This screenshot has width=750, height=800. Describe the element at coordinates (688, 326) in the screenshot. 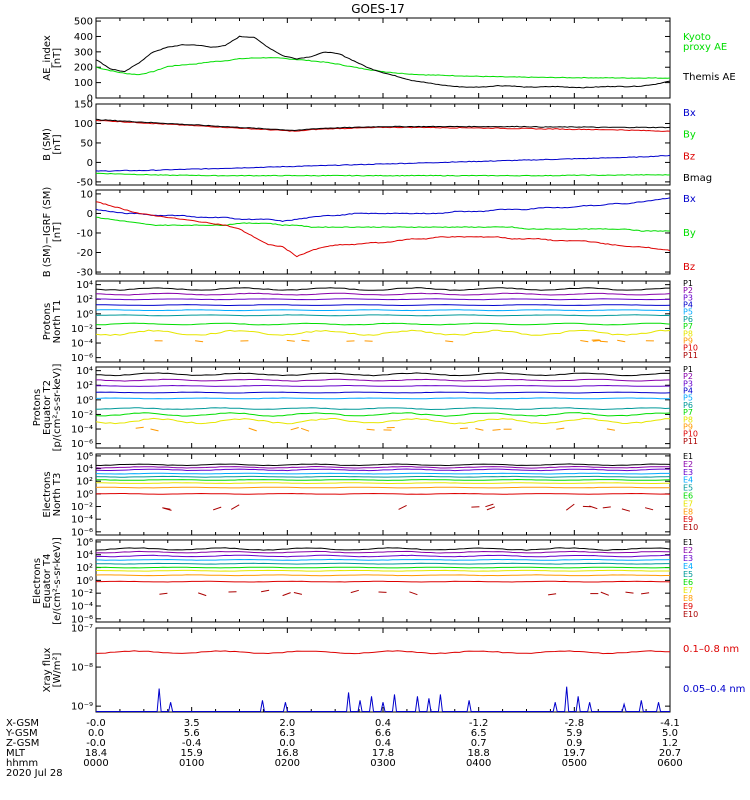

I see `legend-p7: P7` at that location.